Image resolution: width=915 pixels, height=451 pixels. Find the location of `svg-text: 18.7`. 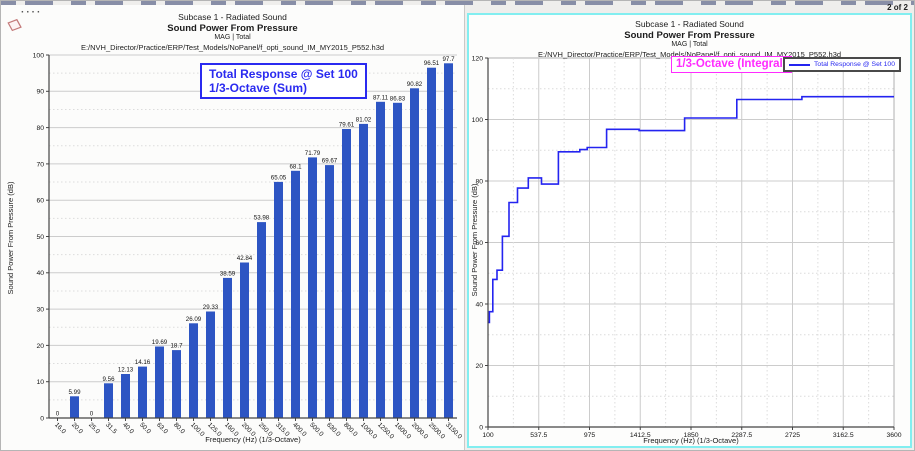

svg-text: 18.7 is located at coordinates (176, 346).